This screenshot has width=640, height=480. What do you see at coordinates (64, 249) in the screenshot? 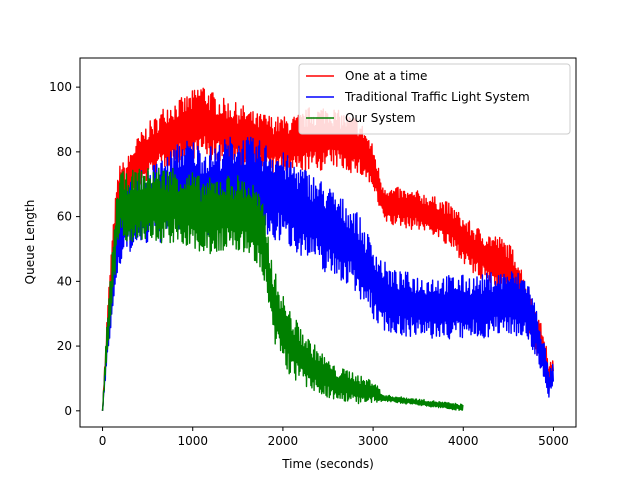
I see `y-axis-ticks: 0 20 40 60 80 100` at bounding box center [64, 249].